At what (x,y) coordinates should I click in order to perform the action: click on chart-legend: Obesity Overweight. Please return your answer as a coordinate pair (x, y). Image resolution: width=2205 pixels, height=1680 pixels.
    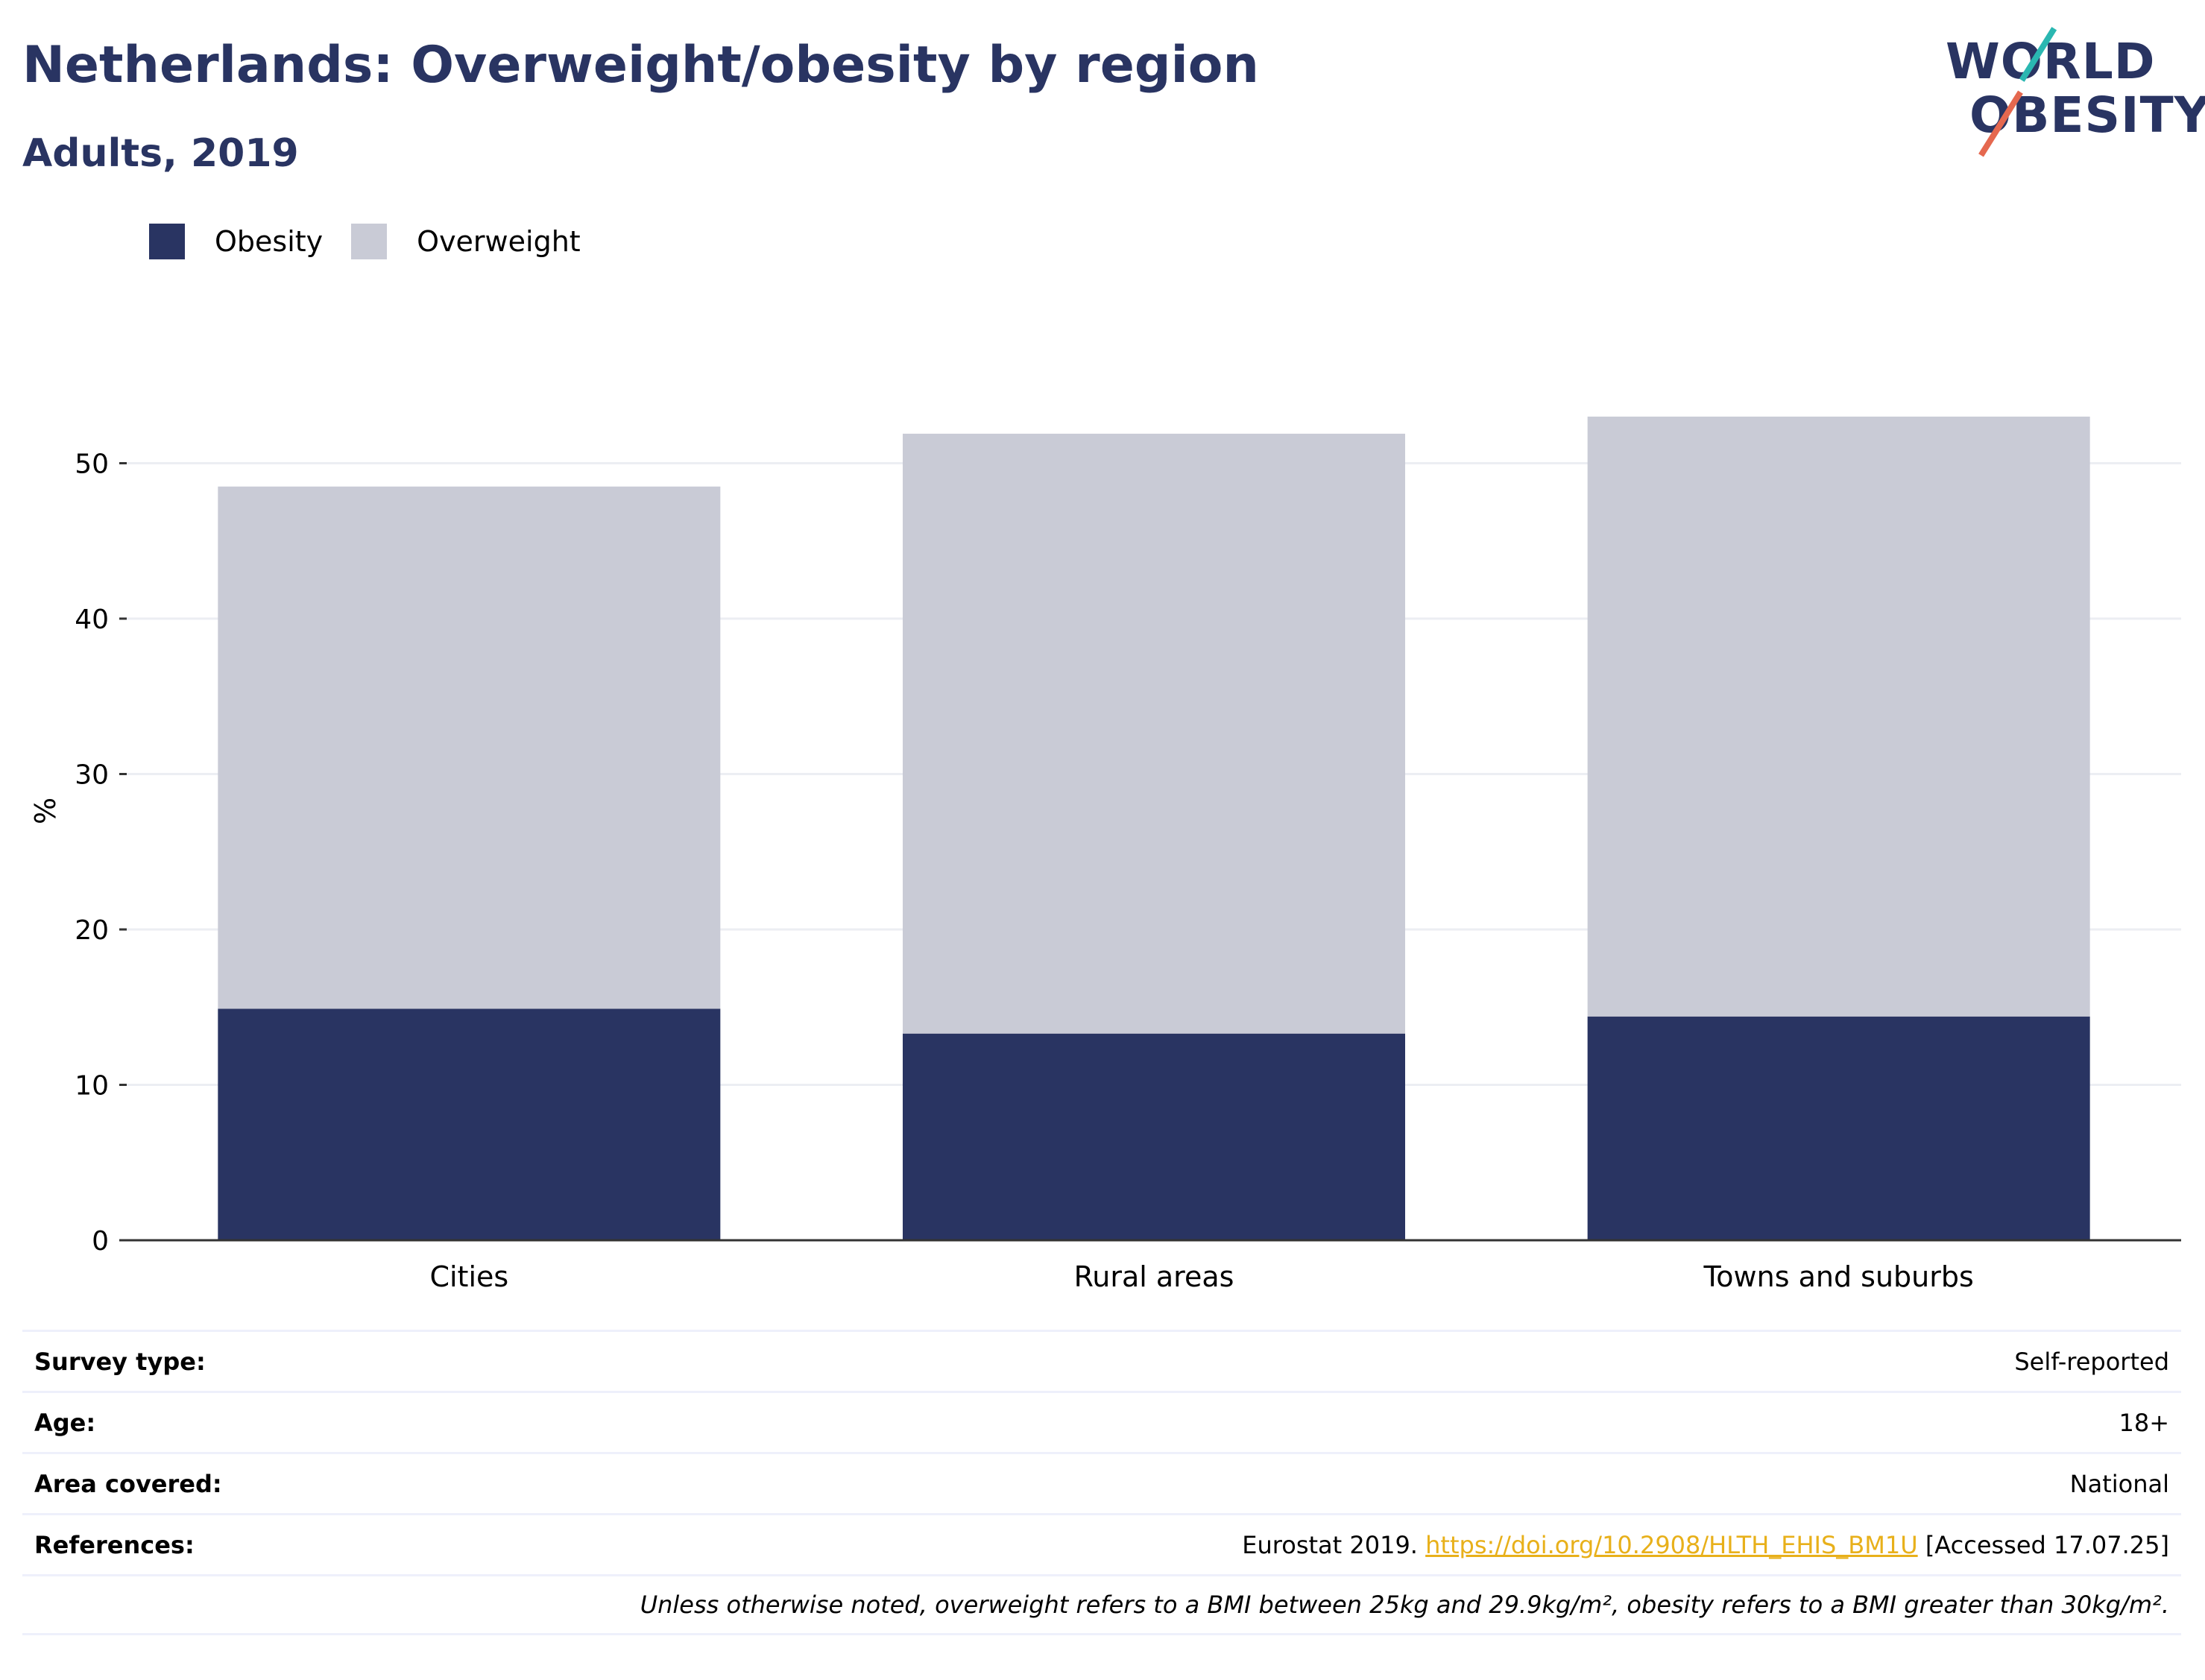
    Looking at the image, I should click on (379, 241).